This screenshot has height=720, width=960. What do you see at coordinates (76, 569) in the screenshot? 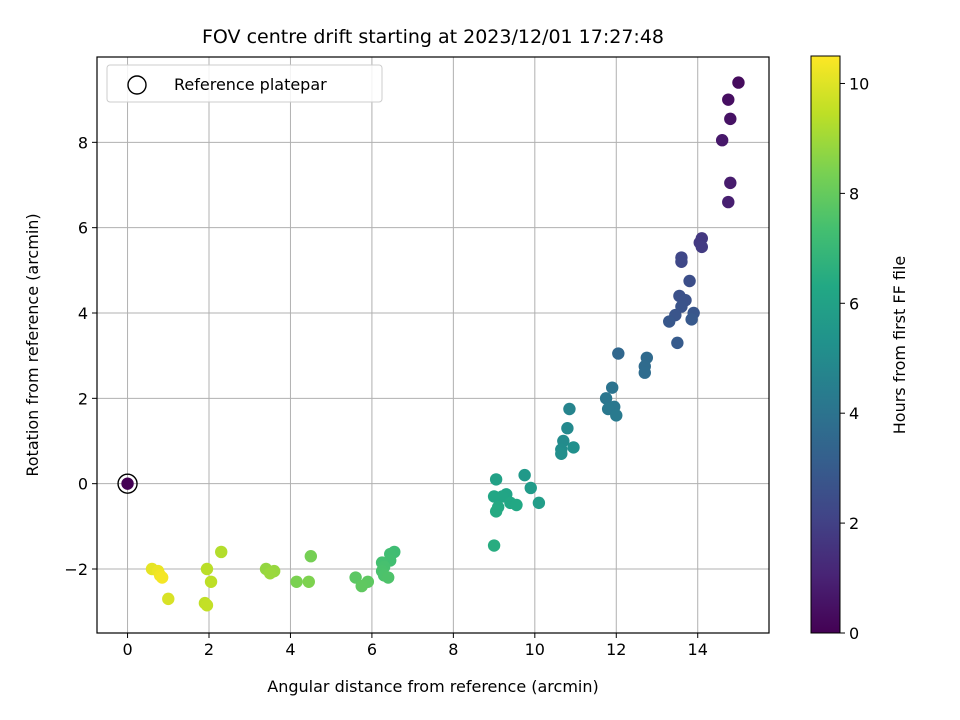
I see `y-tick-label: −2` at bounding box center [76, 569].